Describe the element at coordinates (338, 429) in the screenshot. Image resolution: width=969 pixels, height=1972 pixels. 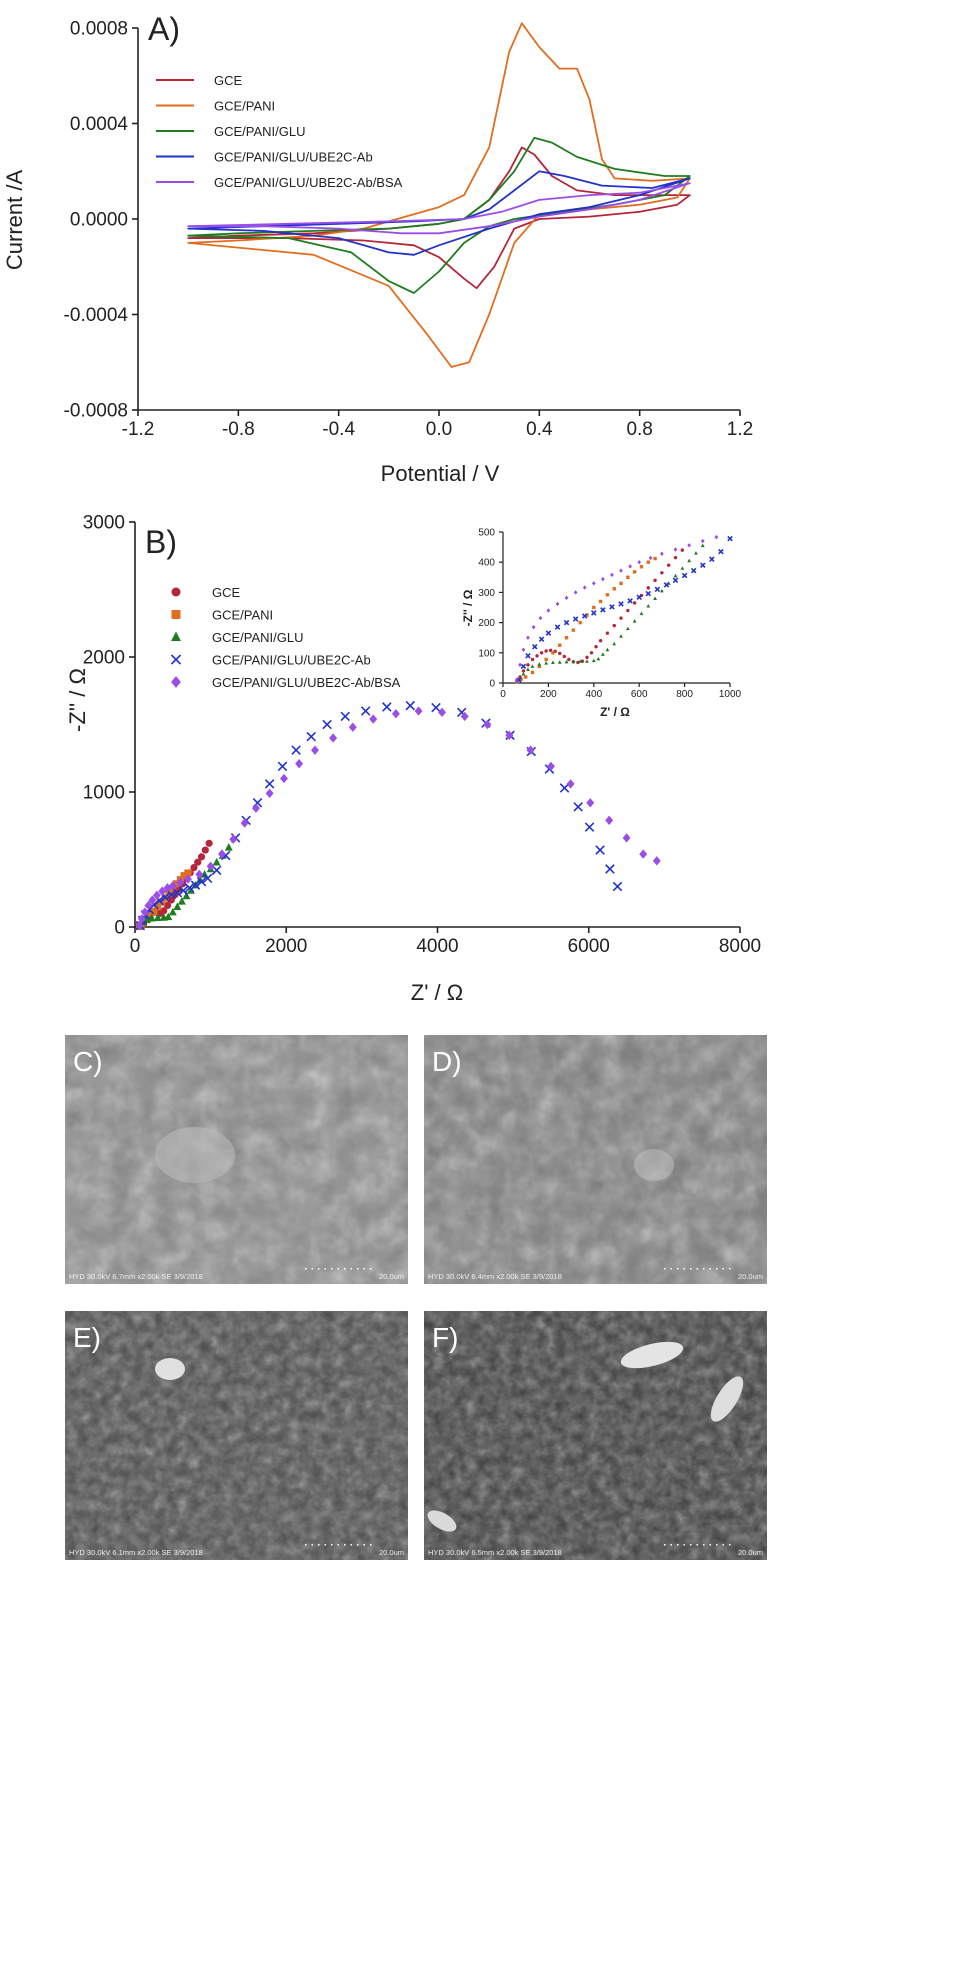
I see `x-tick-label: -0.4` at that location.